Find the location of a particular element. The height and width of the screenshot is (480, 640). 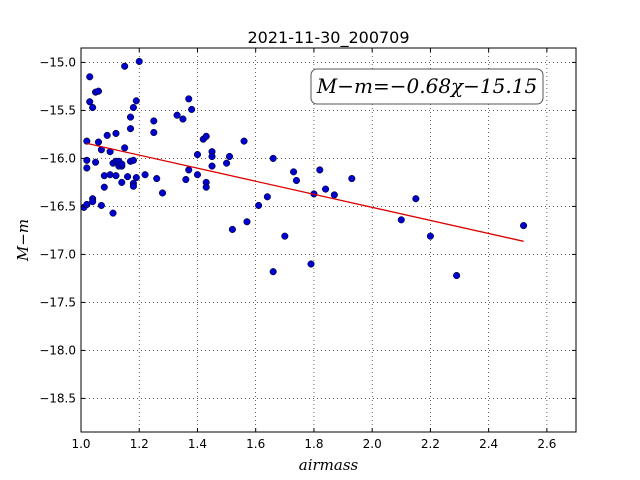

fit-equation-box: M−m=−0.68χ−15.15 is located at coordinates (427, 86).